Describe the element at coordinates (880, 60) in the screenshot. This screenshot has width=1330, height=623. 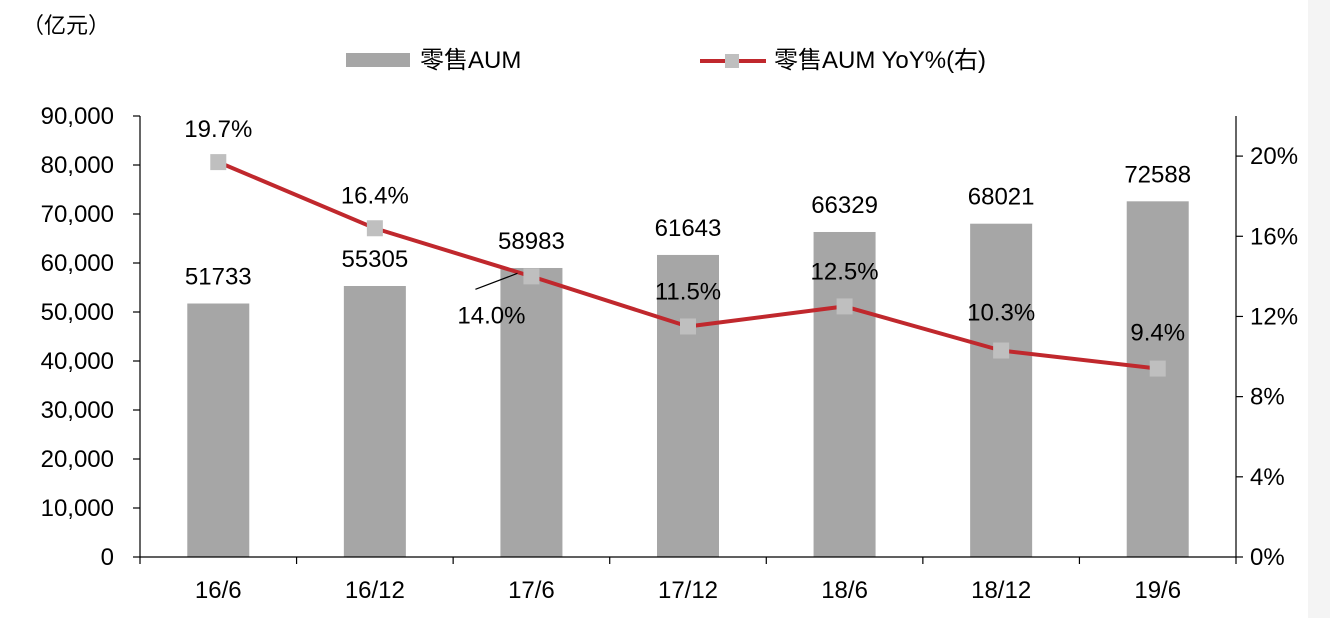
I see `legend-label-line: 零售AUM YoY%(右)` at that location.